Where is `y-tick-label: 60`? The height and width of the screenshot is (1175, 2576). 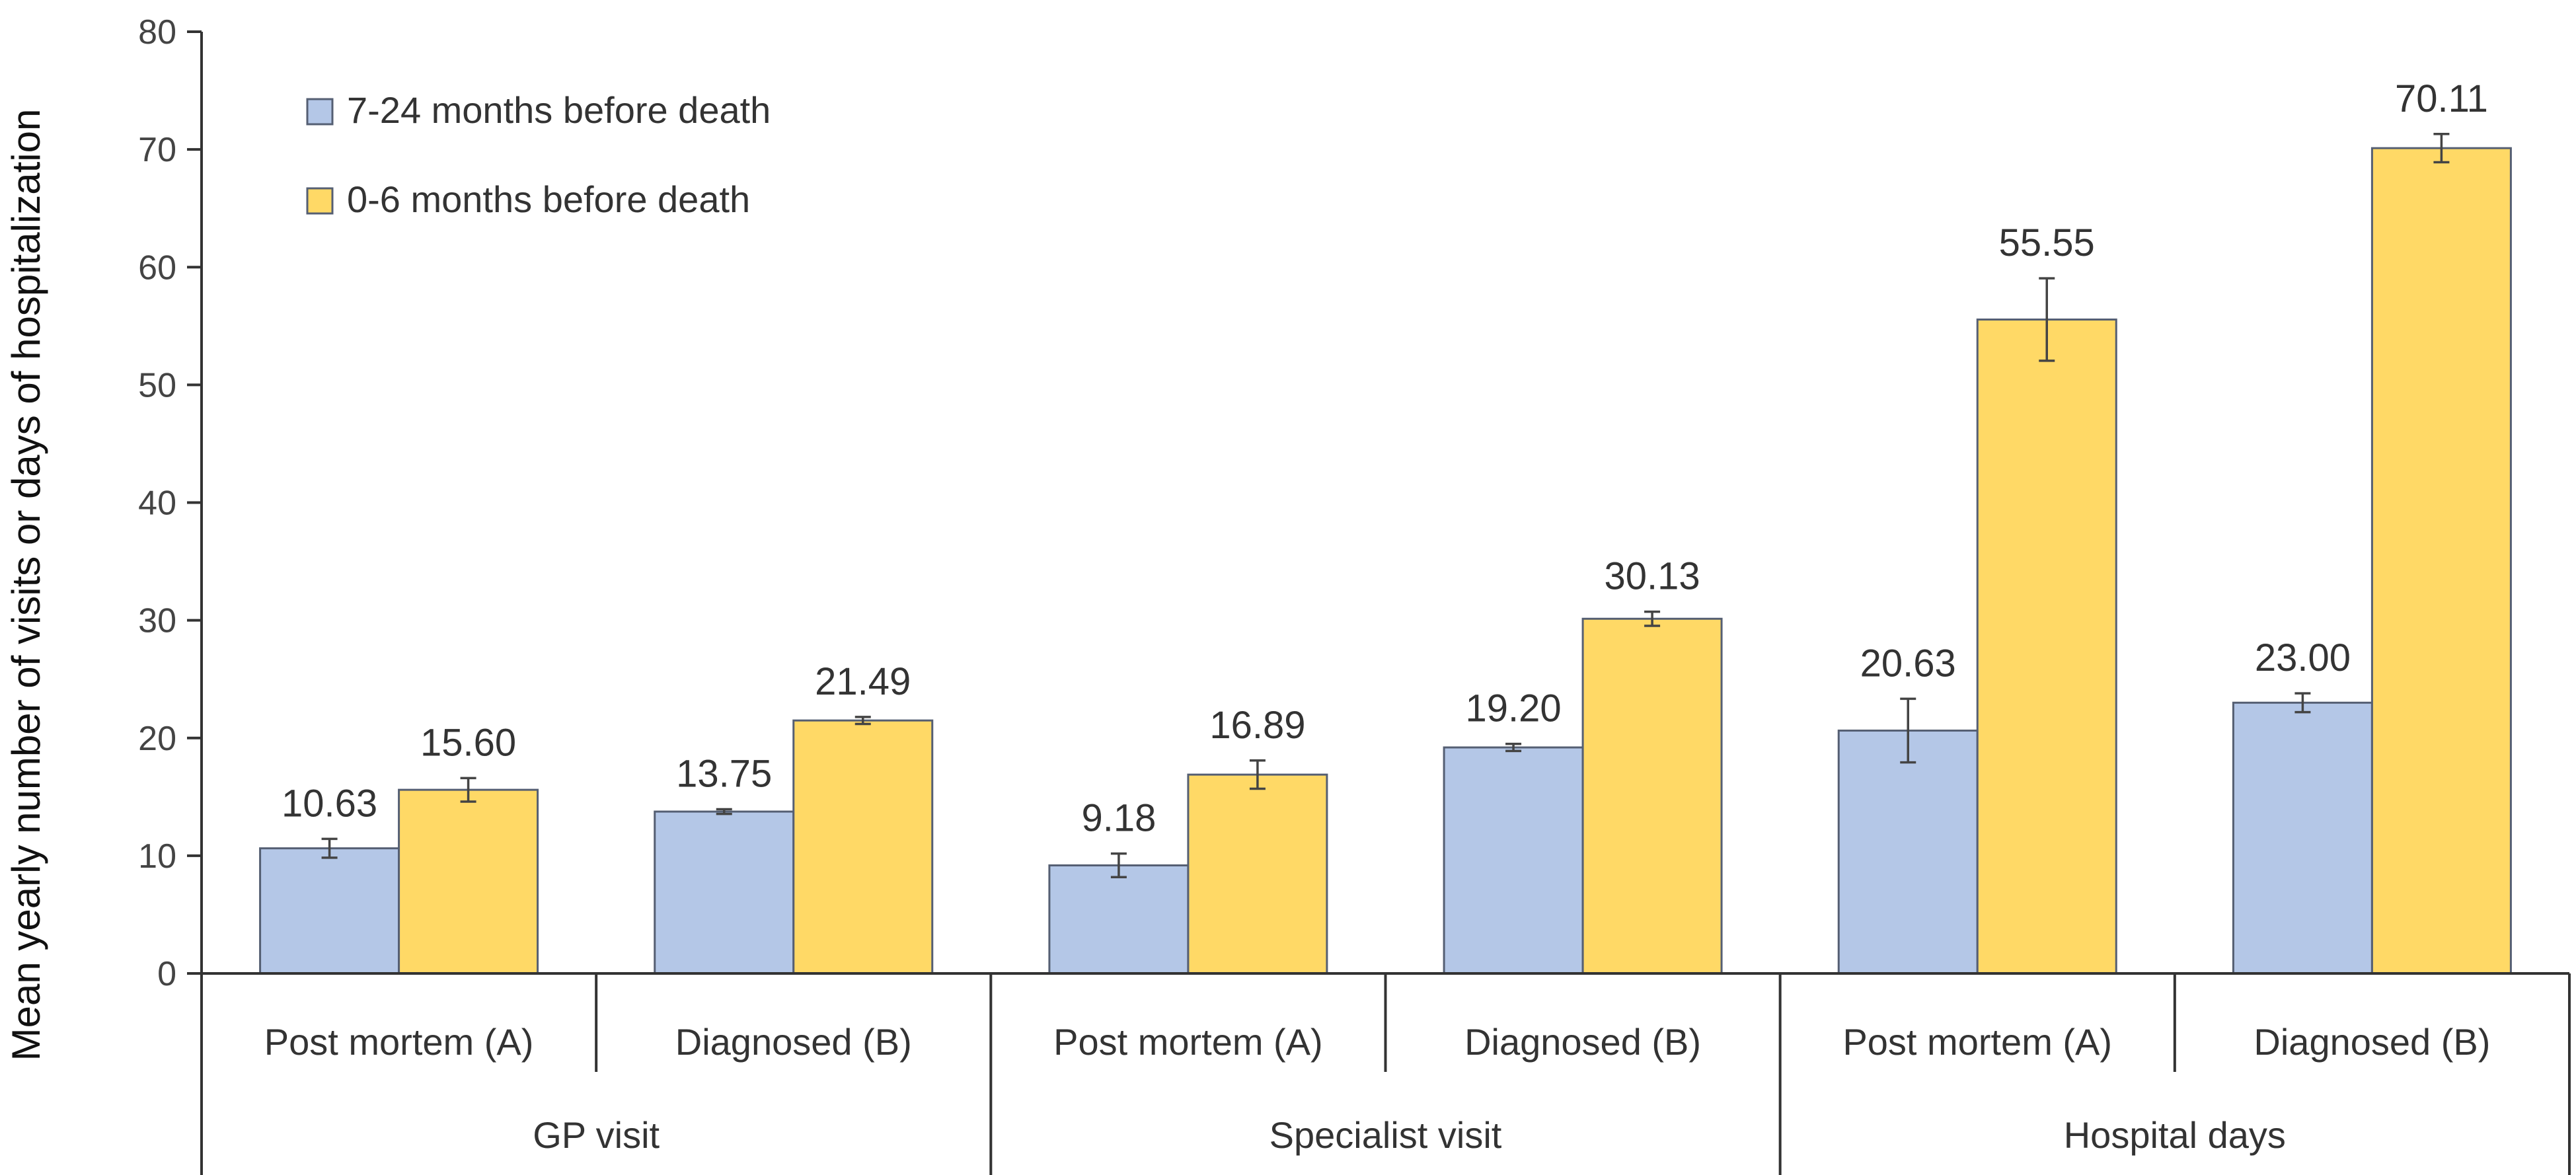
y-tick-label: 60 is located at coordinates (157, 267).